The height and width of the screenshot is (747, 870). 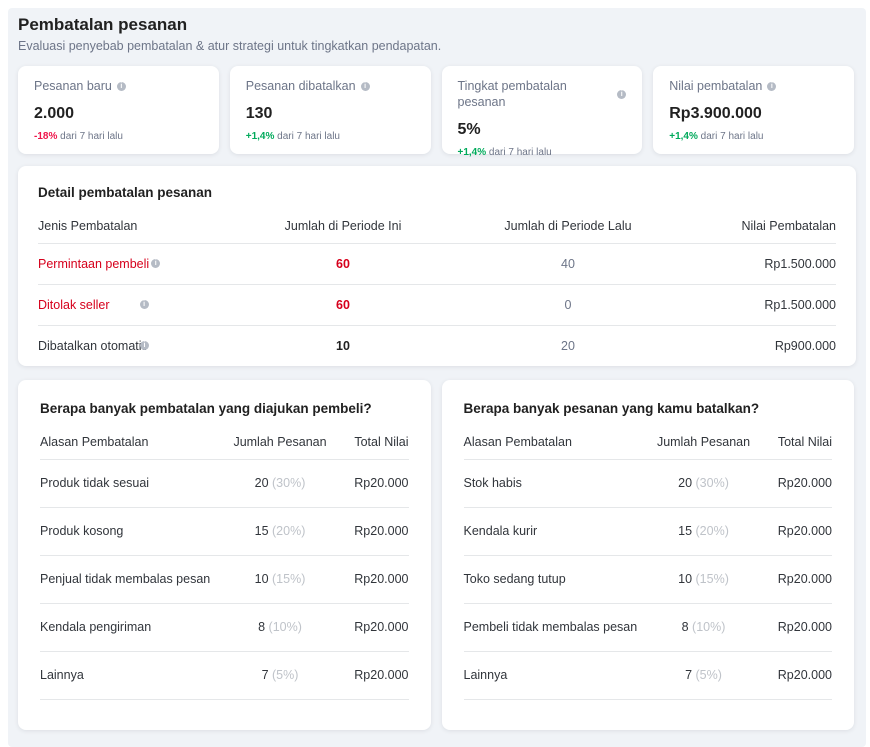 What do you see at coordinates (125, 192) in the screenshot?
I see `card-title: Detail pembatalan pesanan` at bounding box center [125, 192].